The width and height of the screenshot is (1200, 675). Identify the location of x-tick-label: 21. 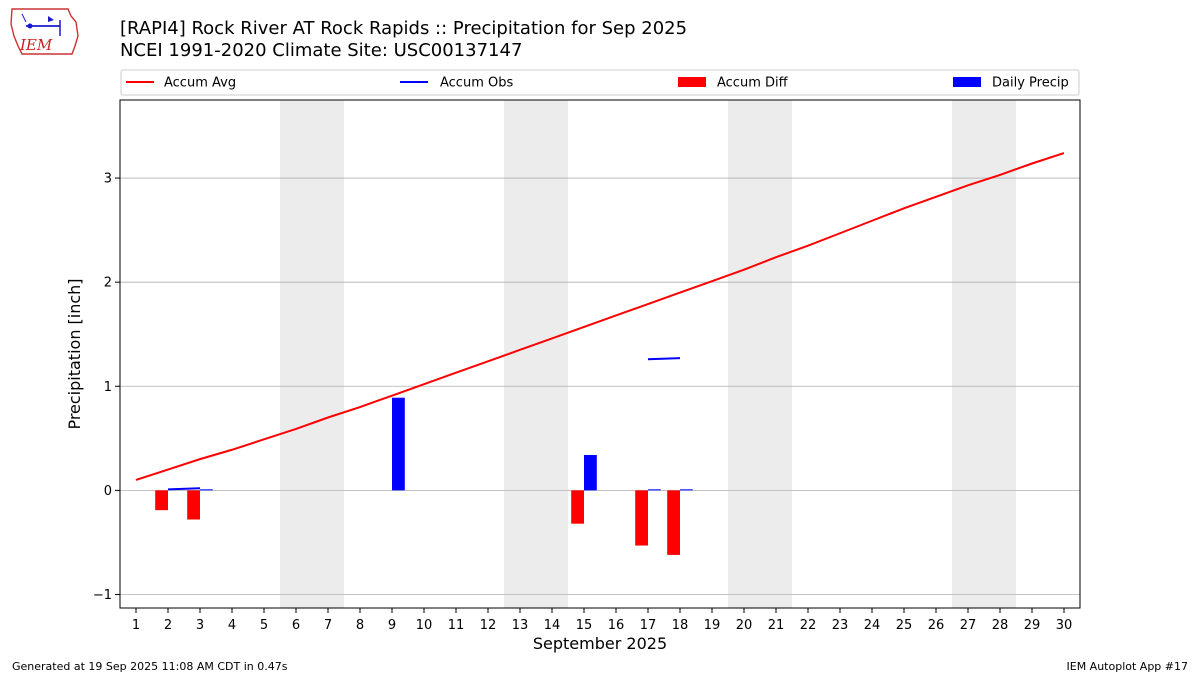
(776, 625).